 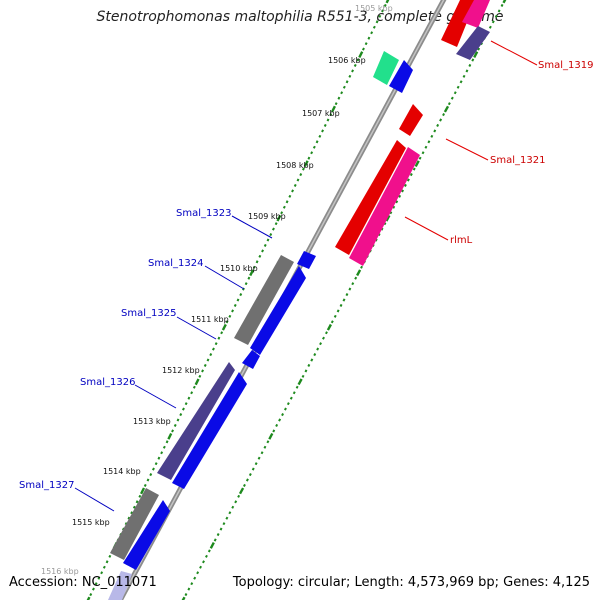 What do you see at coordinates (476, 14) in the screenshot?
I see `gene-smal-1319-pink` at bounding box center [476, 14].